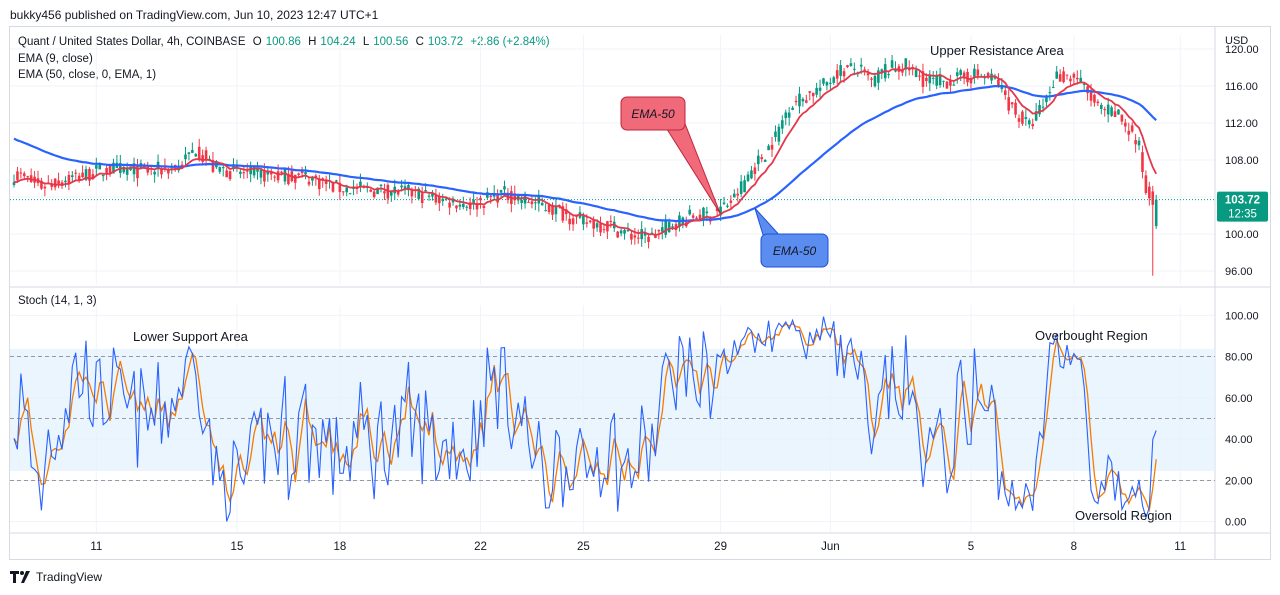 The width and height of the screenshot is (1280, 595). What do you see at coordinates (69, 577) in the screenshot?
I see `brand-name: TradingView` at bounding box center [69, 577].